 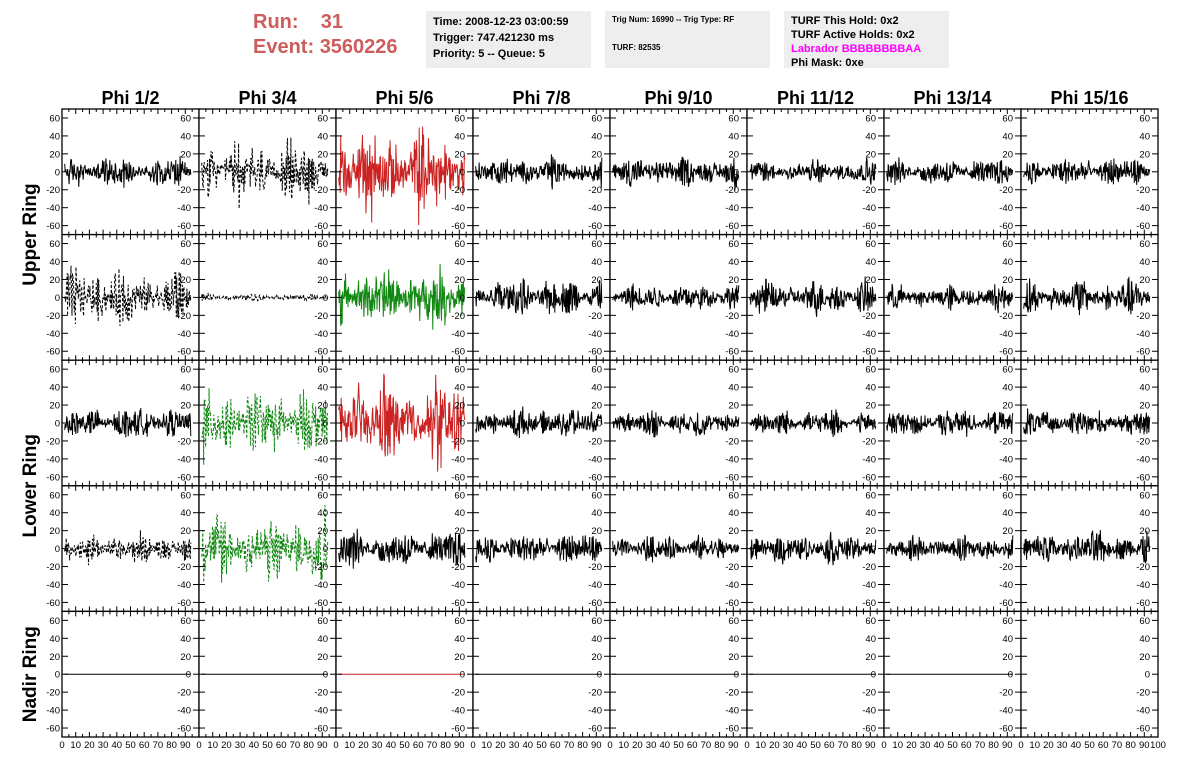 I want to click on turf-active-holds-text: TURF Active Holds: 0x2, so click(x=853, y=35).